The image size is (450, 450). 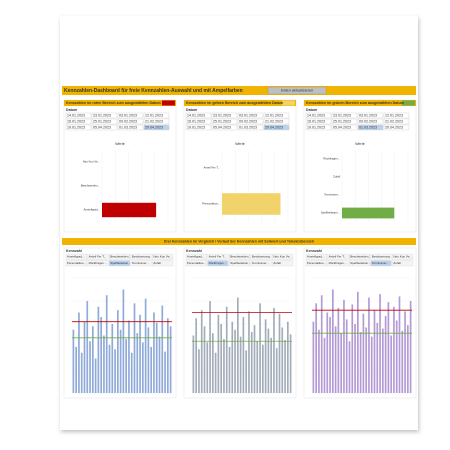 I want to click on date-label: 16.01.2023, so click(x=196, y=122).